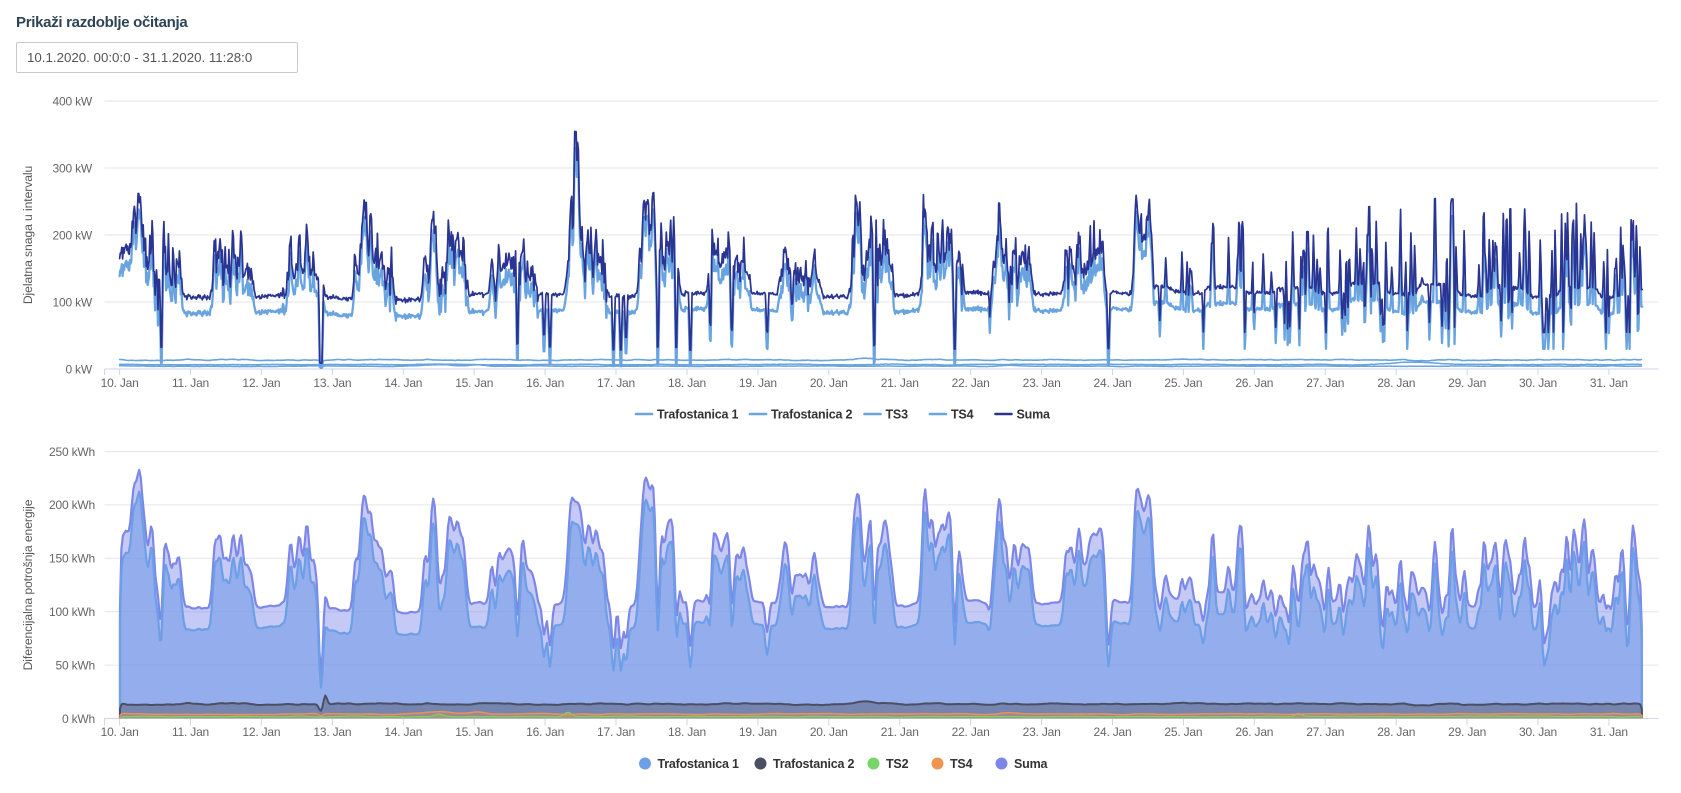 This screenshot has height=793, width=1681. Describe the element at coordinates (72, 612) in the screenshot. I see `svg-text: 100 kWh` at that location.